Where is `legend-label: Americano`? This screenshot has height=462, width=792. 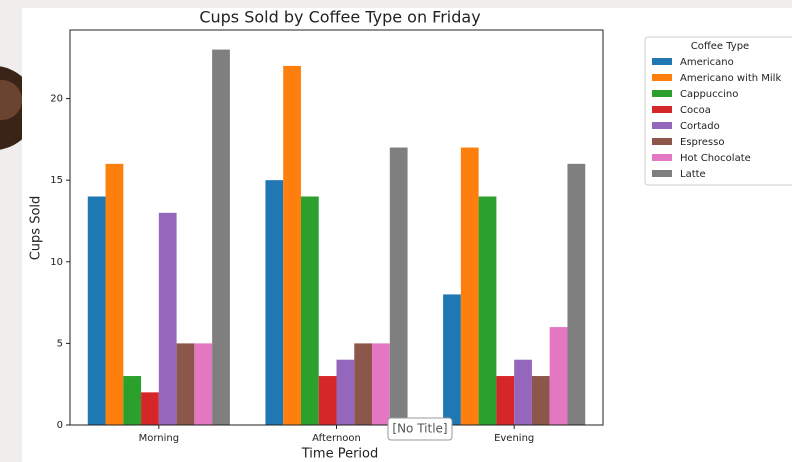 legend-label: Americano is located at coordinates (707, 62).